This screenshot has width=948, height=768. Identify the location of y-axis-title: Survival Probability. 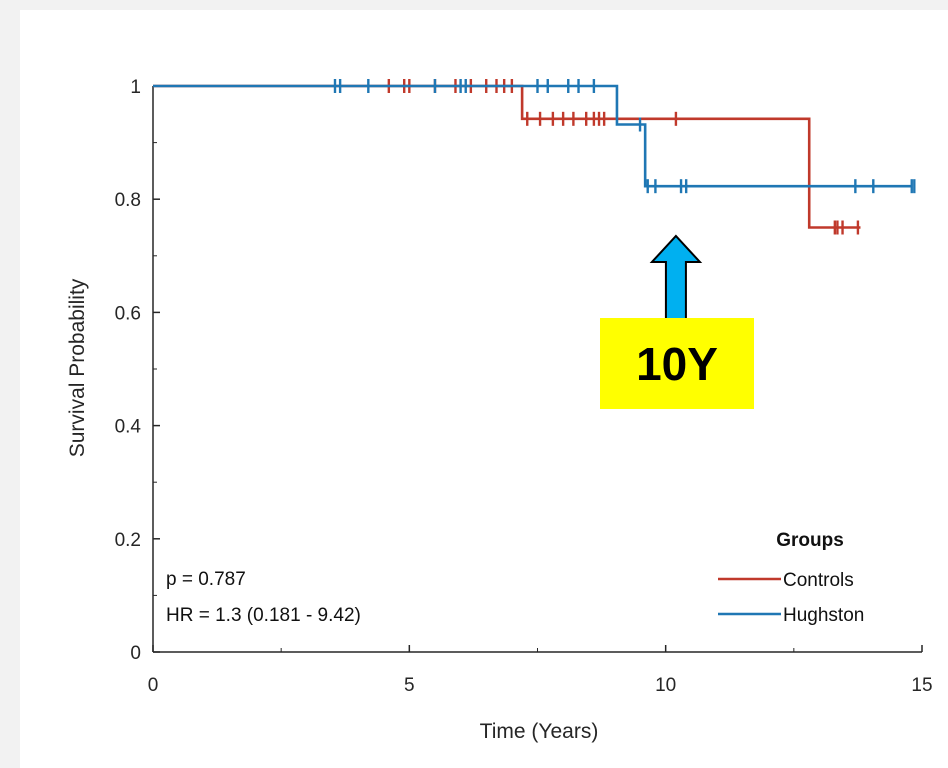
(77, 367).